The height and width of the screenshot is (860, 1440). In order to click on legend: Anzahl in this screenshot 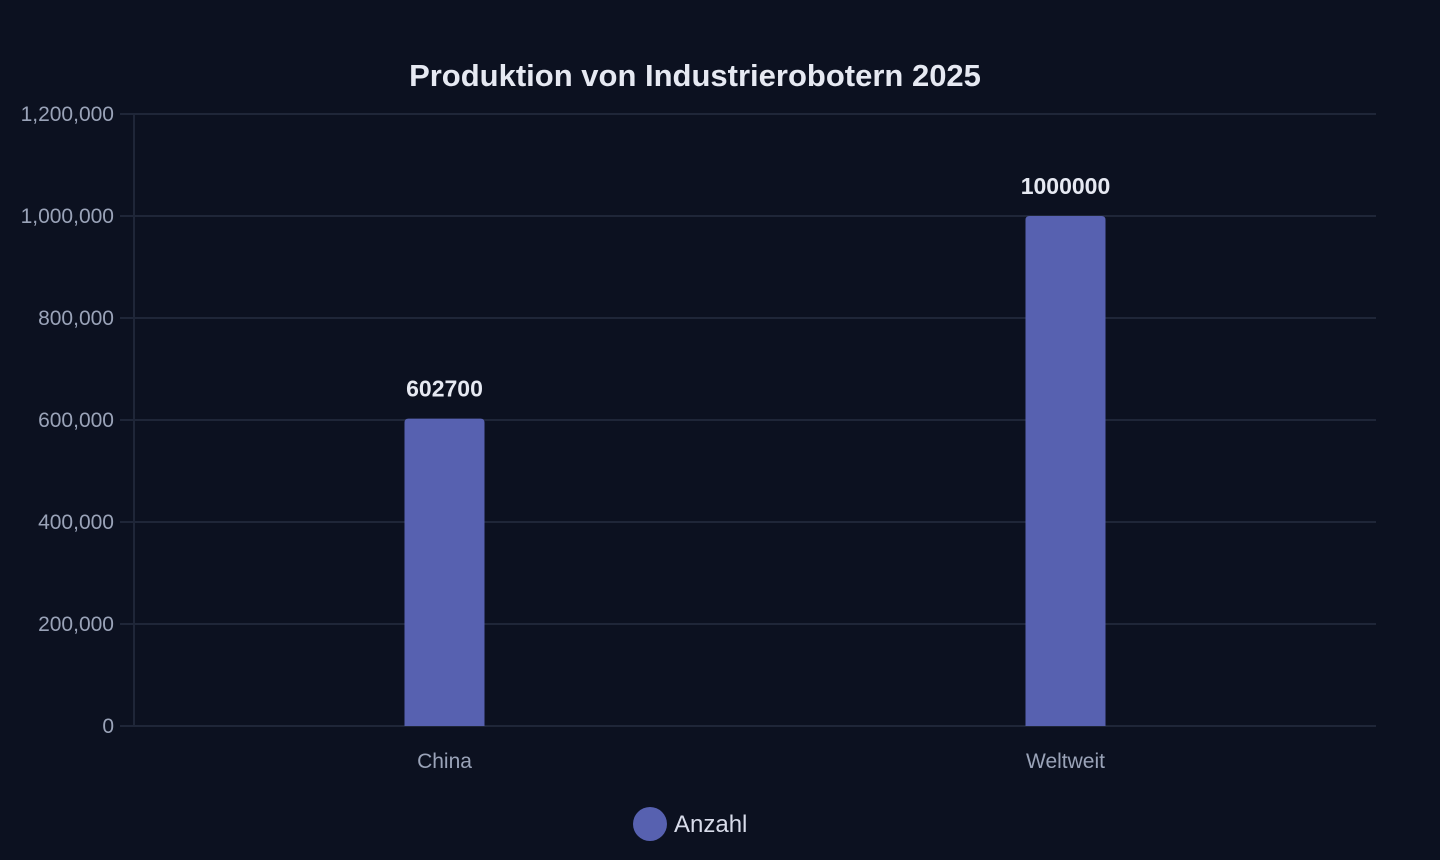, I will do `click(690, 824)`.